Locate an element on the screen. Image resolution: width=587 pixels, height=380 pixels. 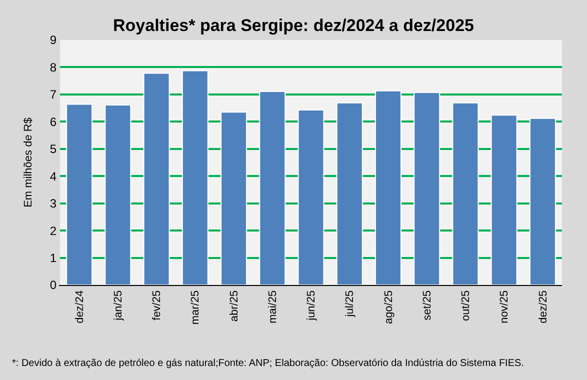
x-tick-label: dez/25 is located at coordinates (543, 307).